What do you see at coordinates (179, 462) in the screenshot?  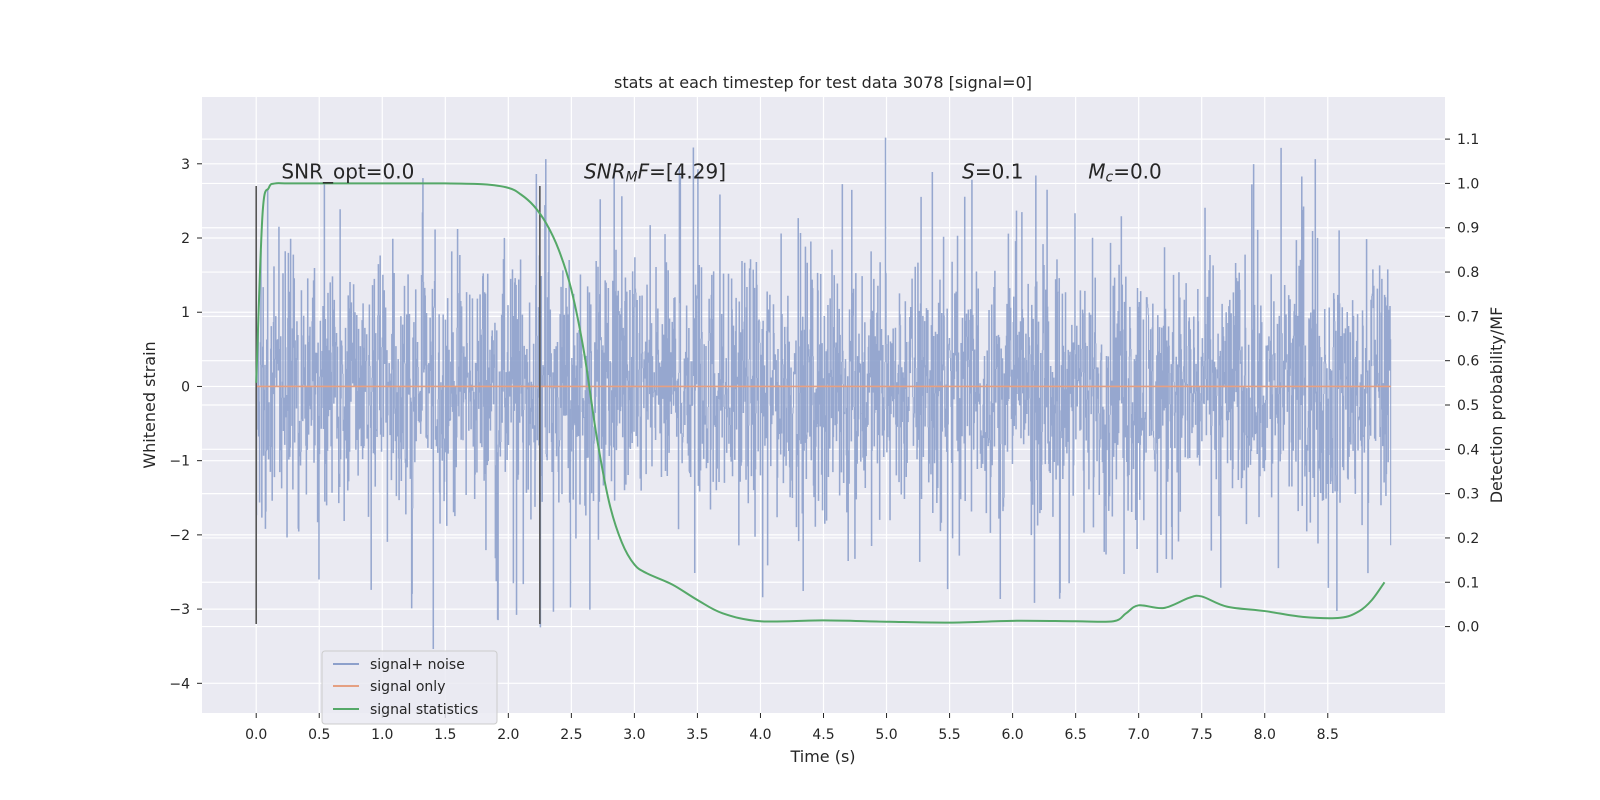 I see `y-tick-label: −1` at bounding box center [179, 462].